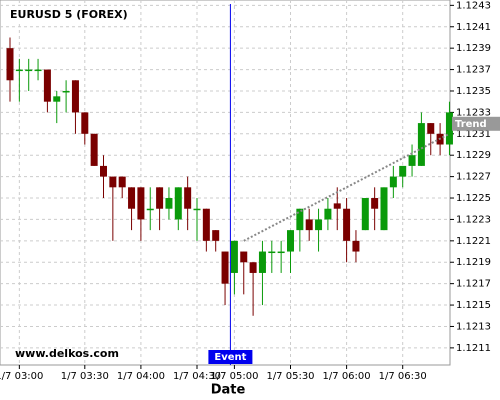  What do you see at coordinates (290, 376) in the screenshot?
I see `x-tick-label: 1/7 05:30` at bounding box center [290, 376].